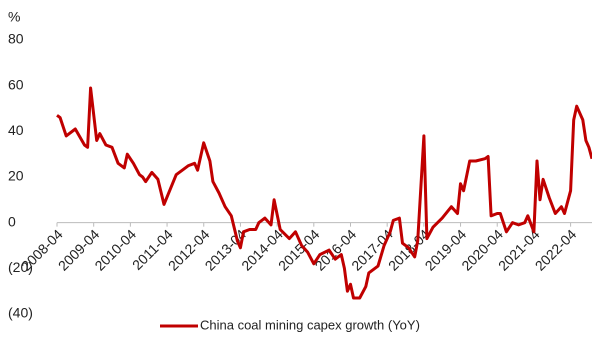 Image resolution: width=592 pixels, height=340 pixels. Describe the element at coordinates (14, 17) in the screenshot. I see `y-axis-unit: %` at that location.